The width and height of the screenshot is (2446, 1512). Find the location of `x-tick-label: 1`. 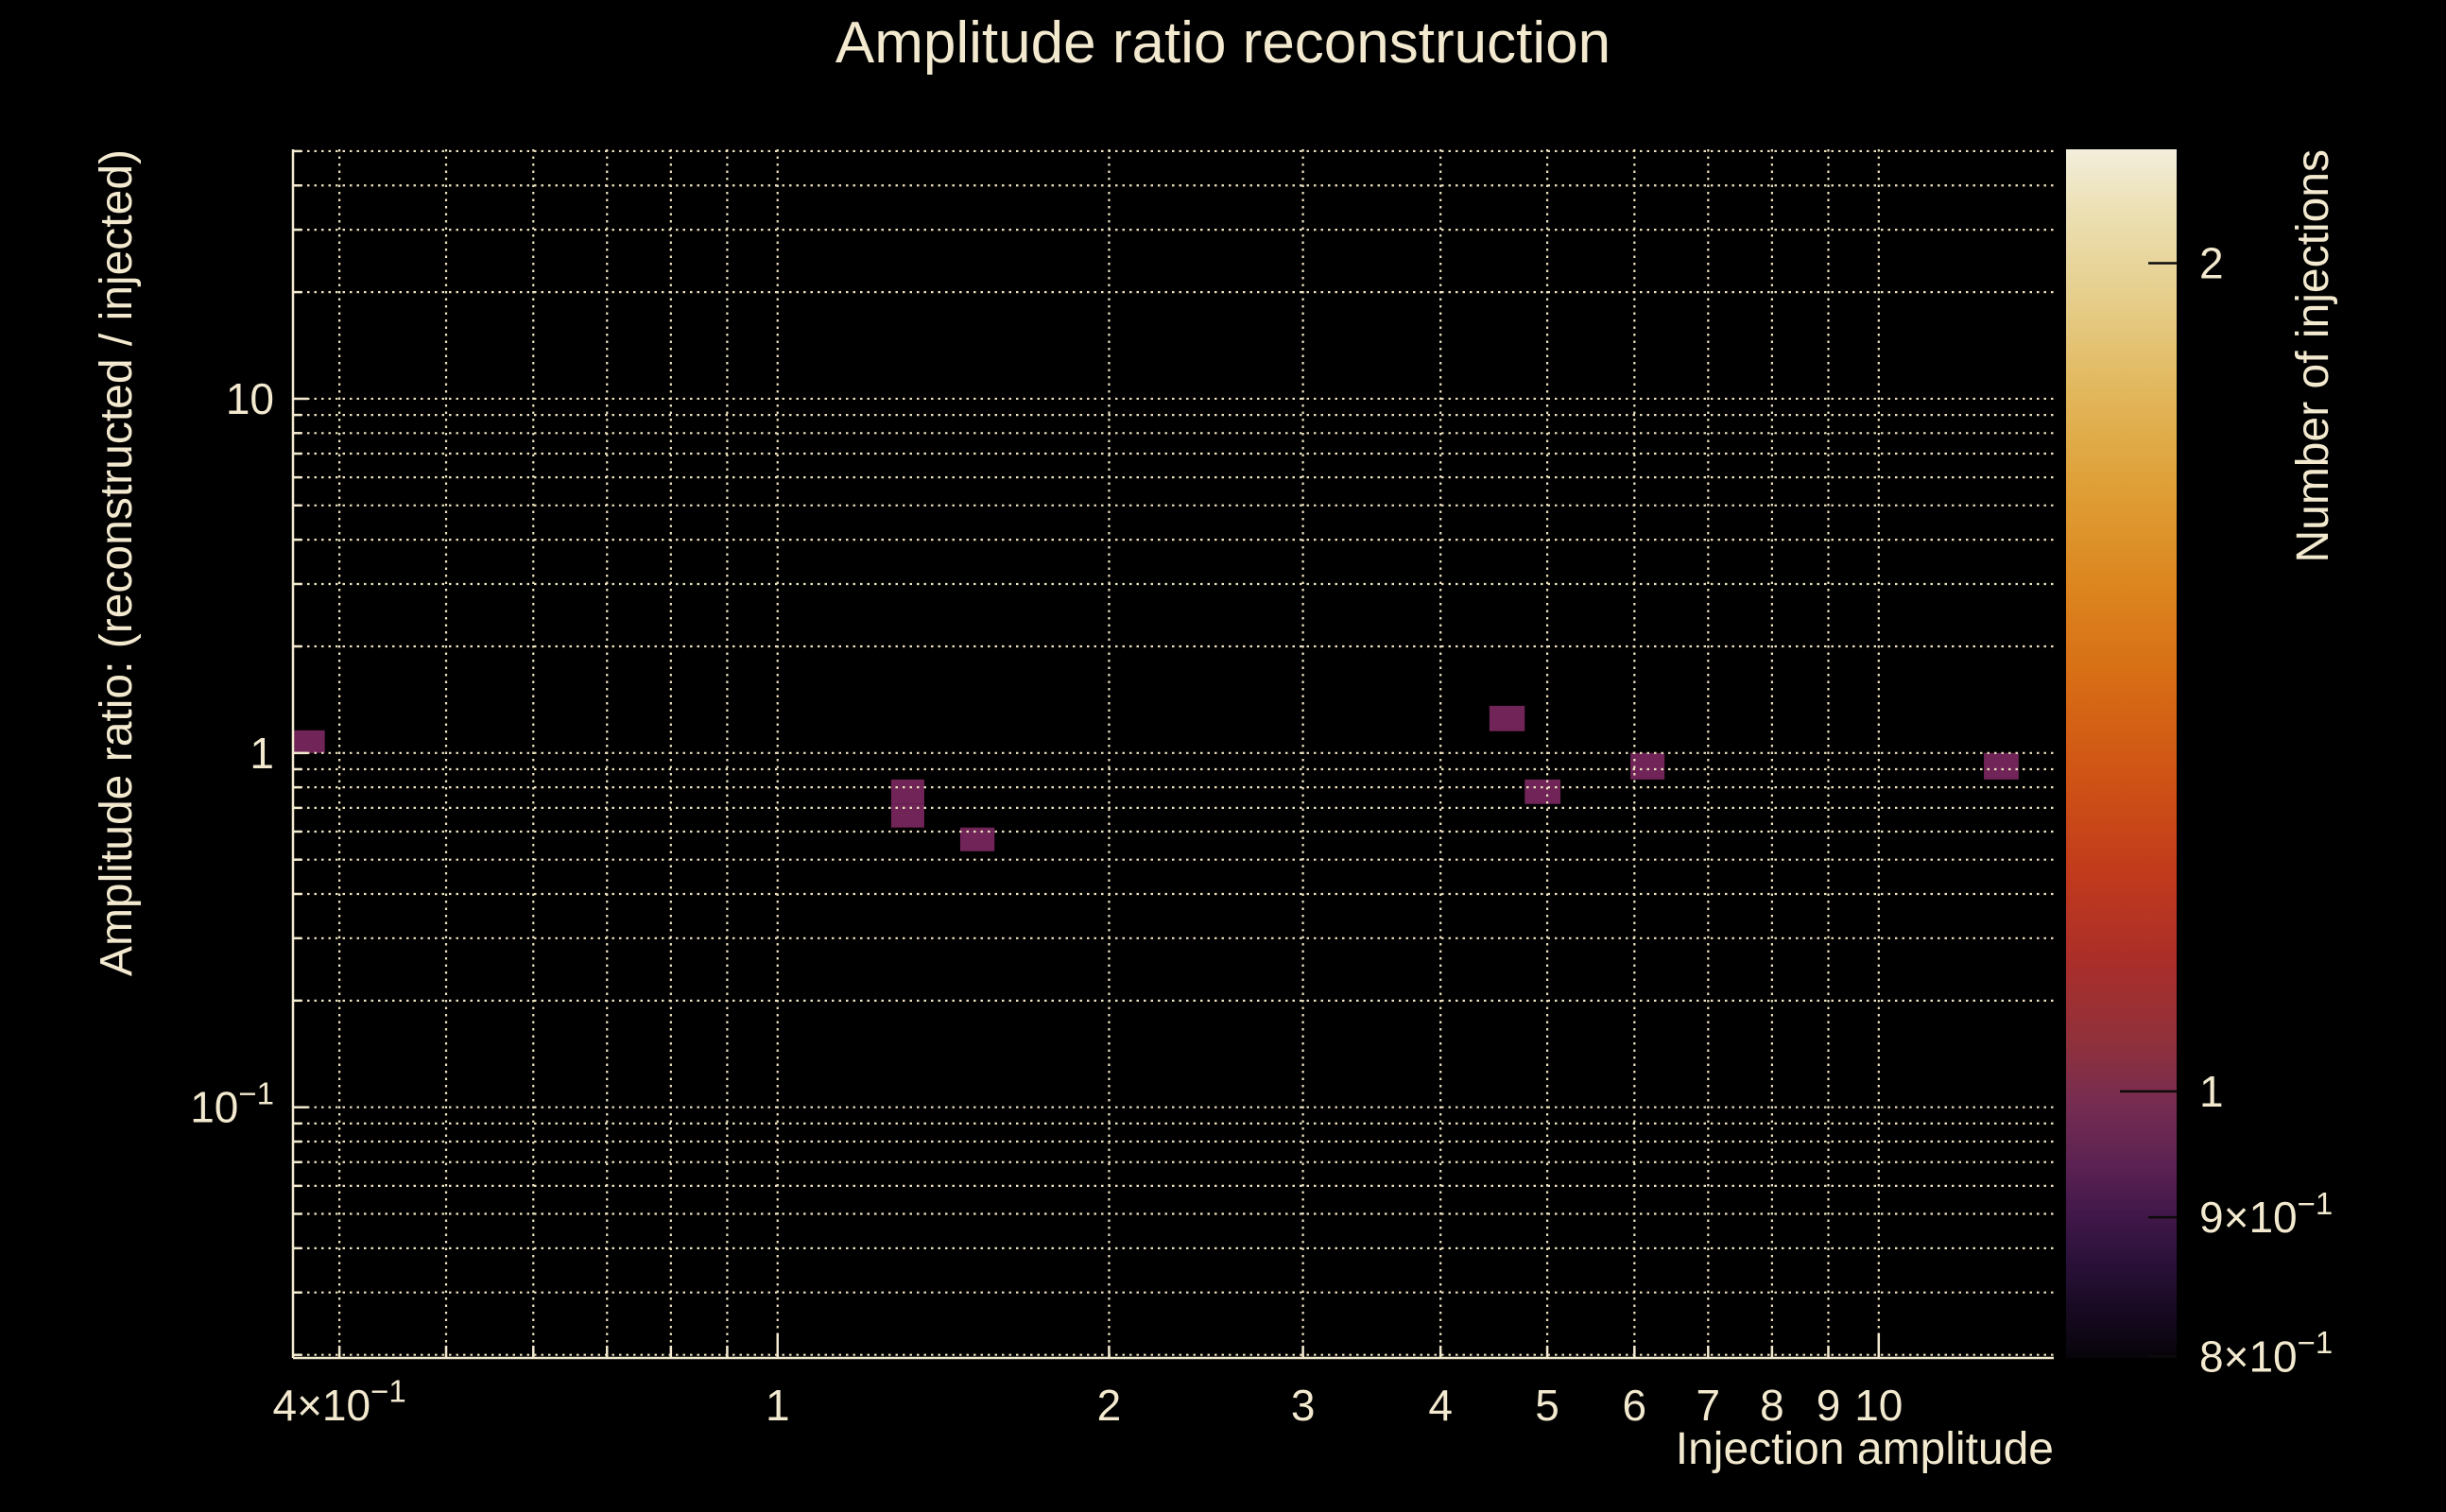

x-tick-label: 1 is located at coordinates (778, 1405).